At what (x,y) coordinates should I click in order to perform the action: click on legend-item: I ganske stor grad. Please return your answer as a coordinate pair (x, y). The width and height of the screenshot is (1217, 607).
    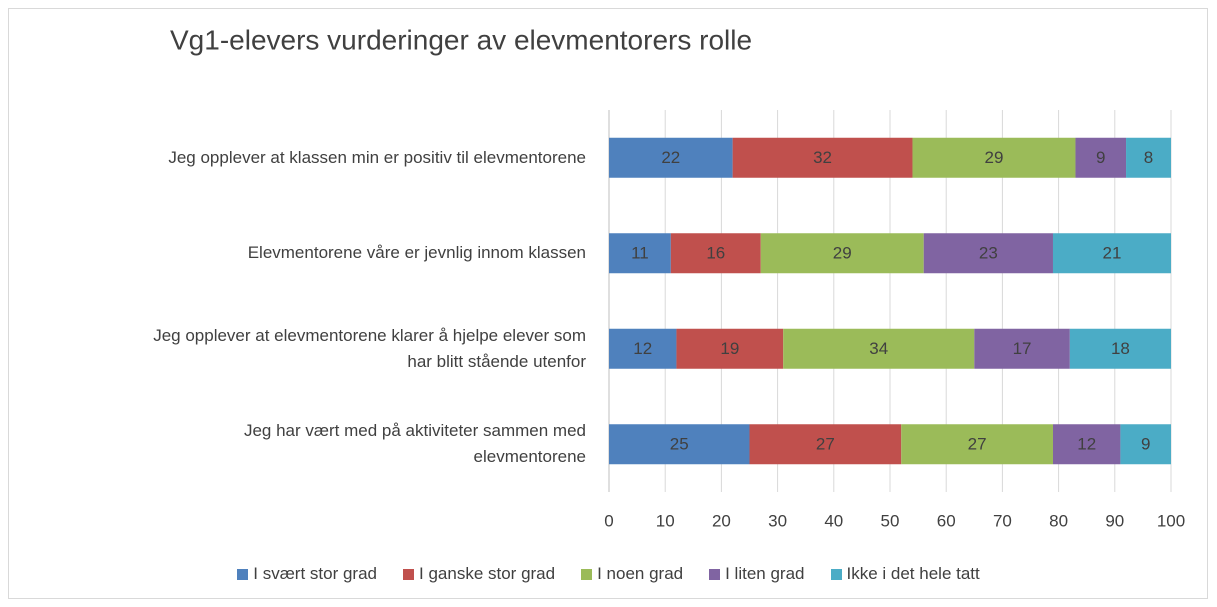
    Looking at the image, I should click on (479, 574).